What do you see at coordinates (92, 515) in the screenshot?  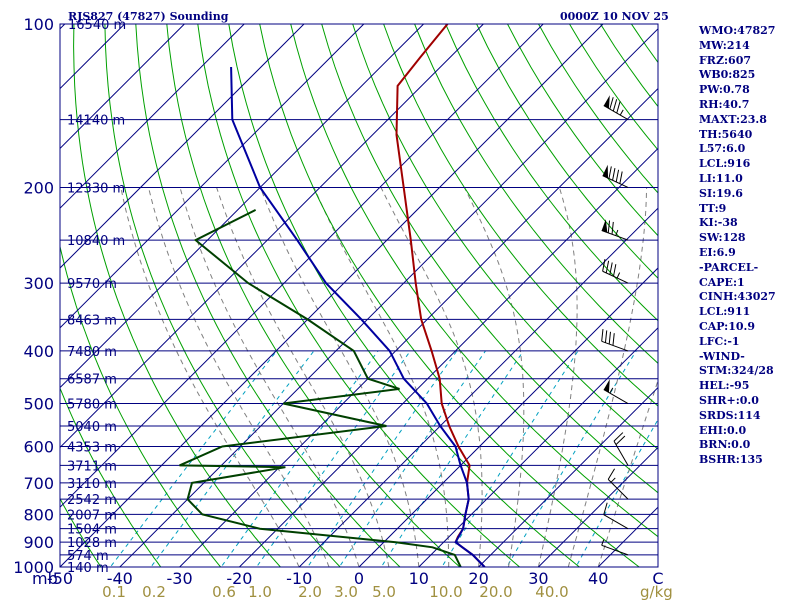 I see `height-label: 2007 m` at bounding box center [92, 515].